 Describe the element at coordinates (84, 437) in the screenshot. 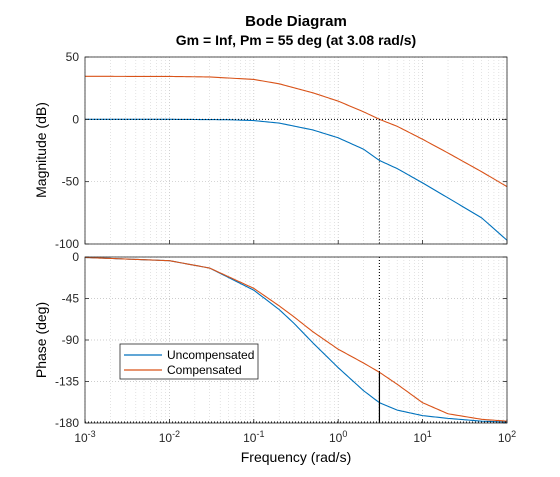

I see `x-tick-label: 10⁻³` at that location.